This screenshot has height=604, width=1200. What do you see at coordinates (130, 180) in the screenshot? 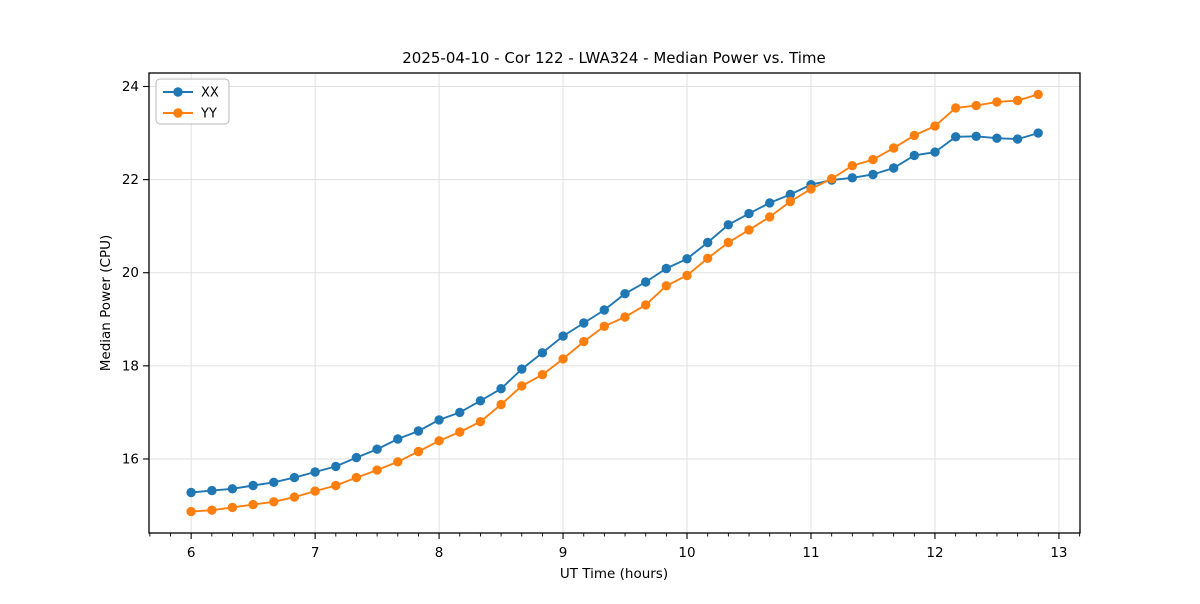
I see `y-tick-label: 22` at bounding box center [130, 180].